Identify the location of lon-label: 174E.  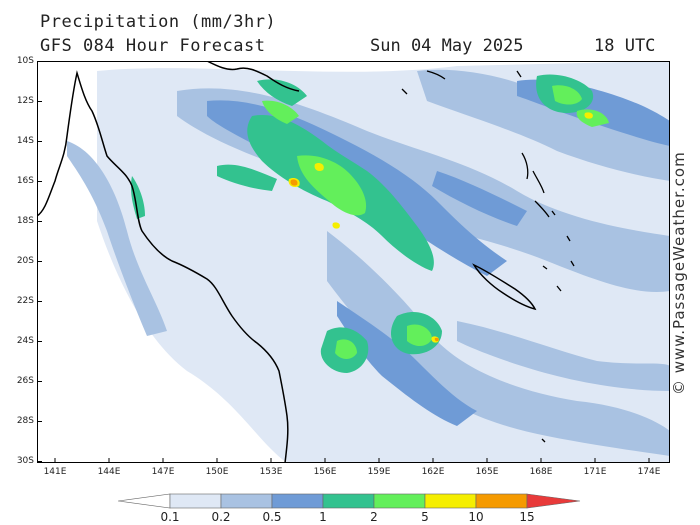
(649, 472).